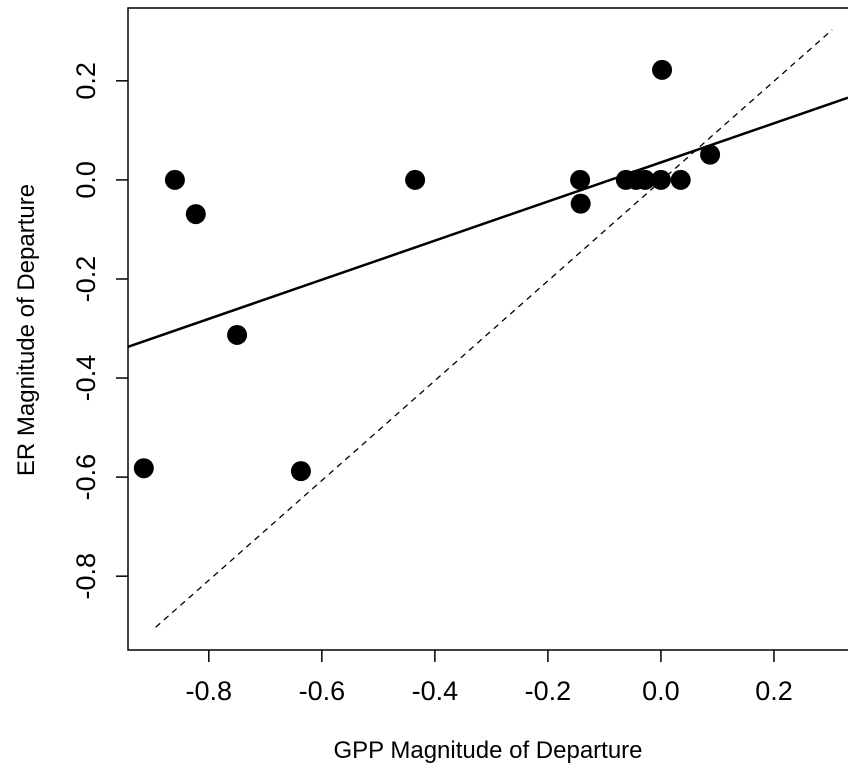 This screenshot has width=848, height=776. I want to click on y-tick-label: -0.8, so click(86, 576).